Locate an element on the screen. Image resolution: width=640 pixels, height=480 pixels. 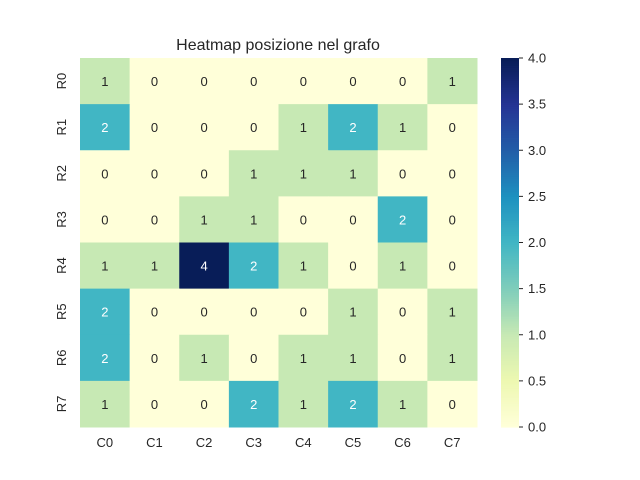
colorbar-tick-label: 3.0 is located at coordinates (537, 150).